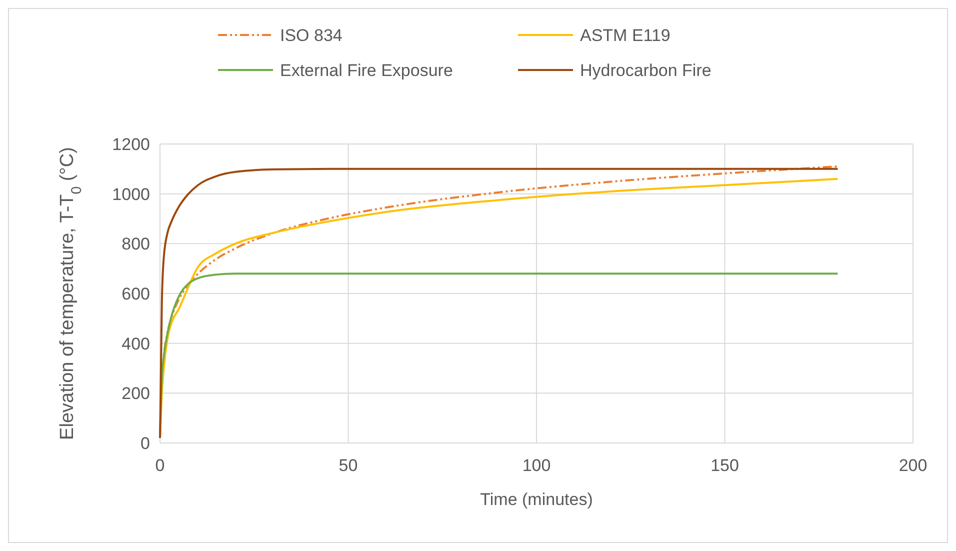  What do you see at coordinates (311, 35) in the screenshot?
I see `legend-label: ISO 834` at bounding box center [311, 35].